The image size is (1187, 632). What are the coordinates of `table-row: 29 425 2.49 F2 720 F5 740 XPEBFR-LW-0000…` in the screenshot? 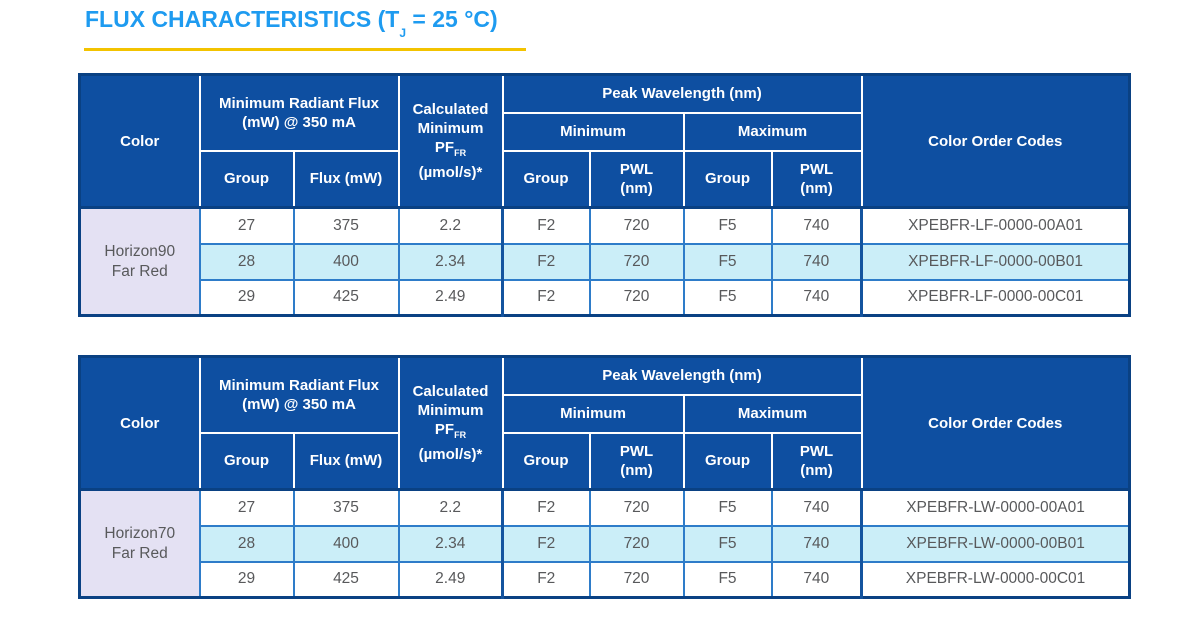 It's located at (605, 579).